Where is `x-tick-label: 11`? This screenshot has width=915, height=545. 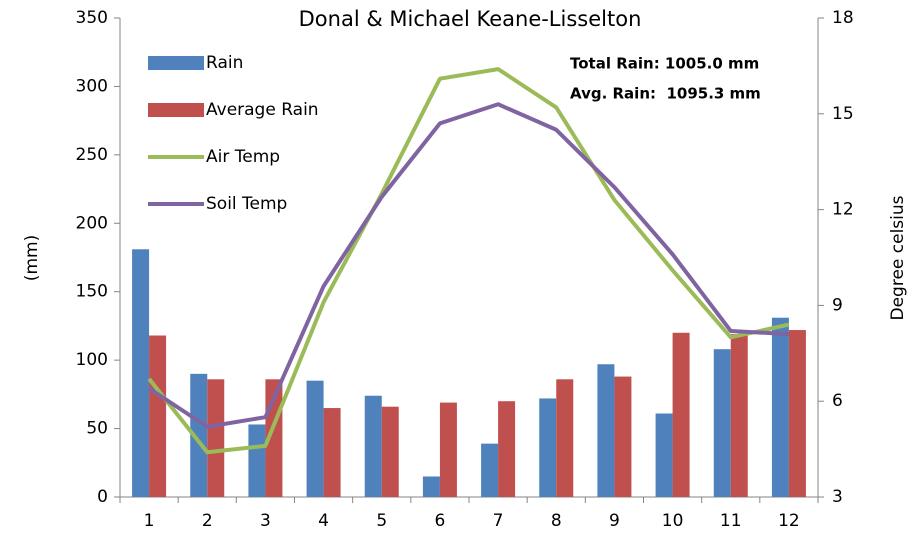 x-tick-label: 11 is located at coordinates (731, 521).